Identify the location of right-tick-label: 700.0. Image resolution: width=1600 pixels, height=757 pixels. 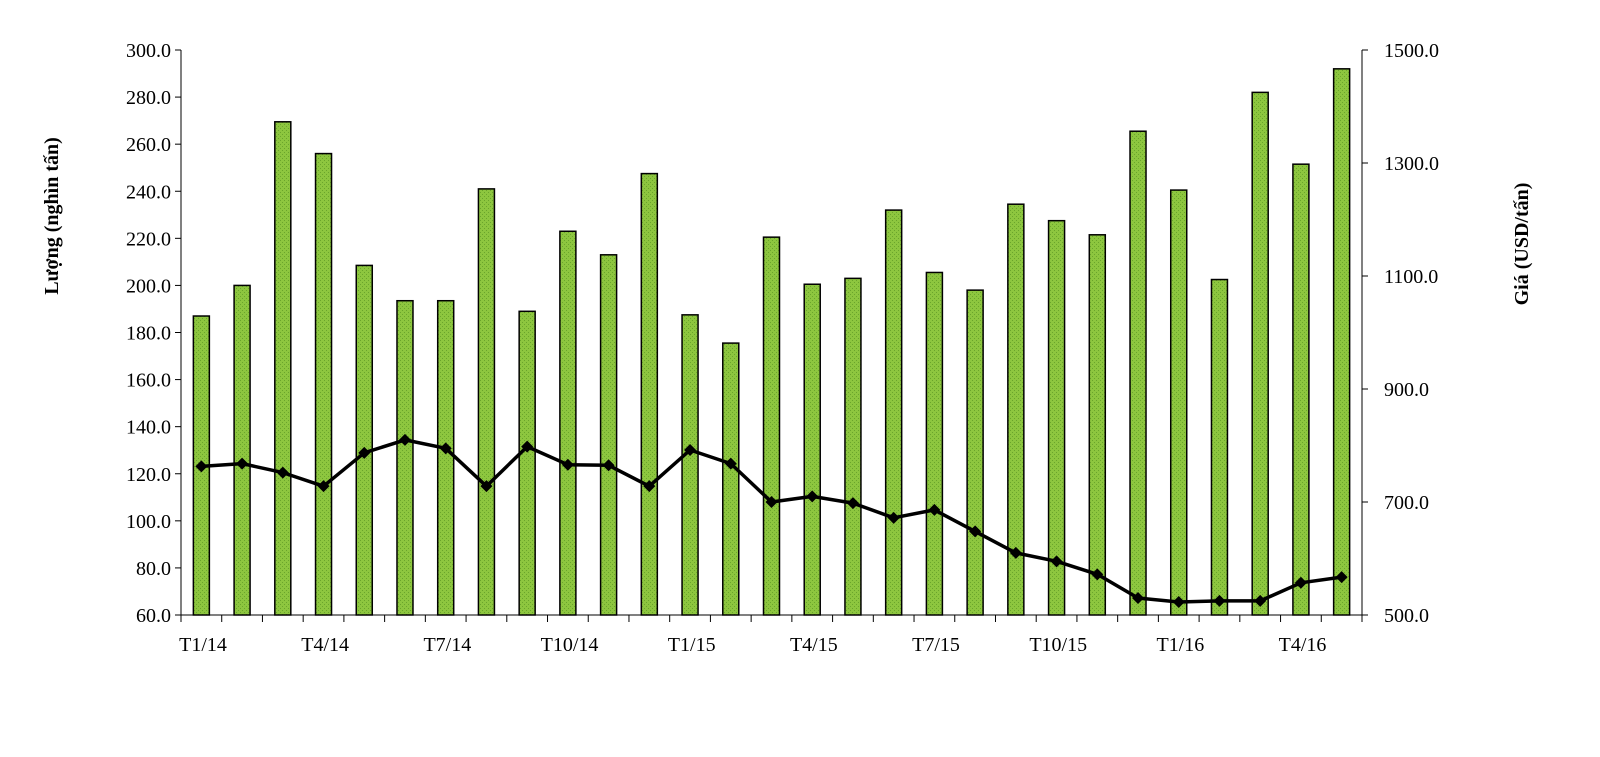
(1406, 503).